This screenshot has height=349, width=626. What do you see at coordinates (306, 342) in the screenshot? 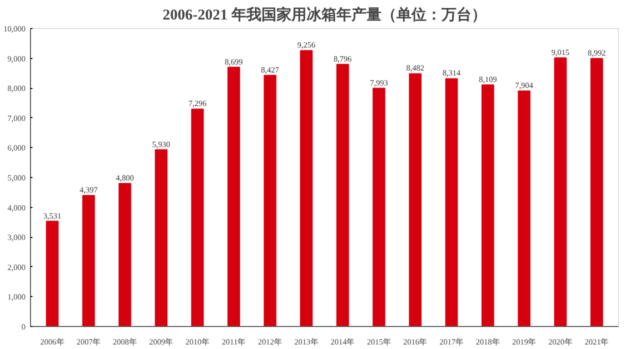
I see `x-tick-label: 2013年` at bounding box center [306, 342].